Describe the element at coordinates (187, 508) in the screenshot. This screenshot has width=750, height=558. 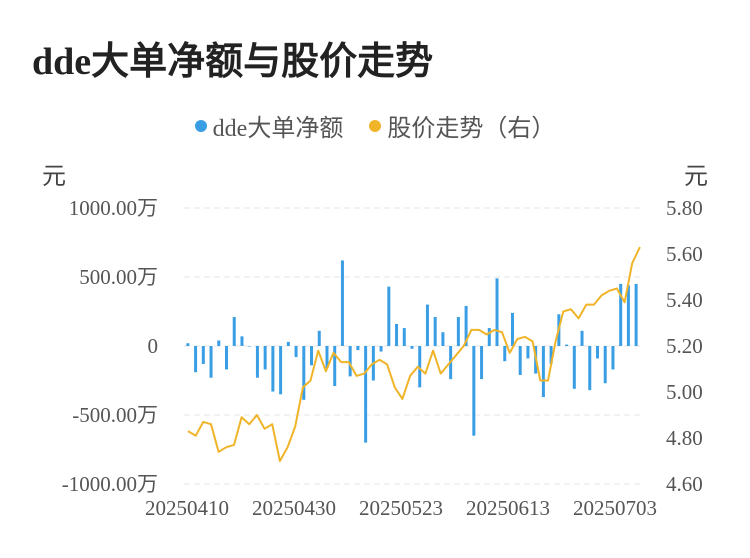
I see `x-tick-label: 20250410` at that location.